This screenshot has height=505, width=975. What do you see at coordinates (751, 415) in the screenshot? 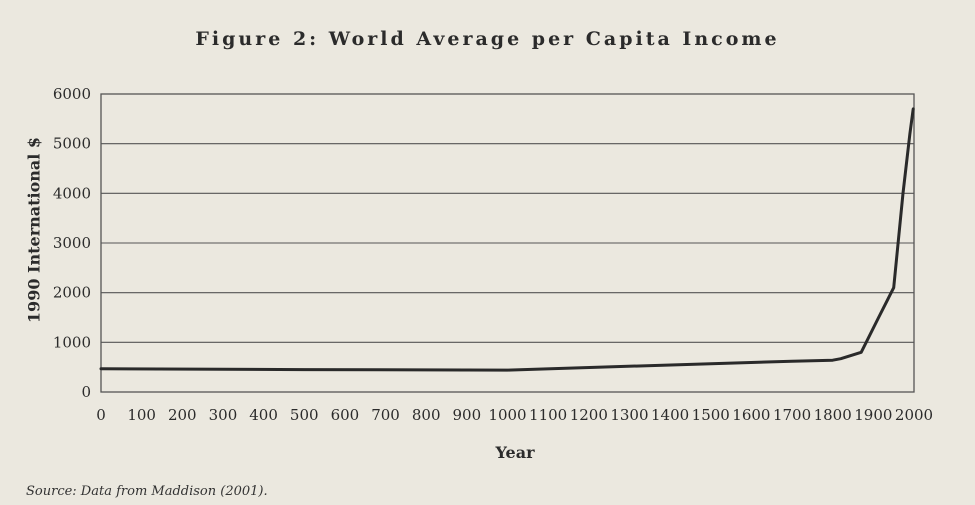
I see `x-tick-label: 1600` at bounding box center [751, 415].